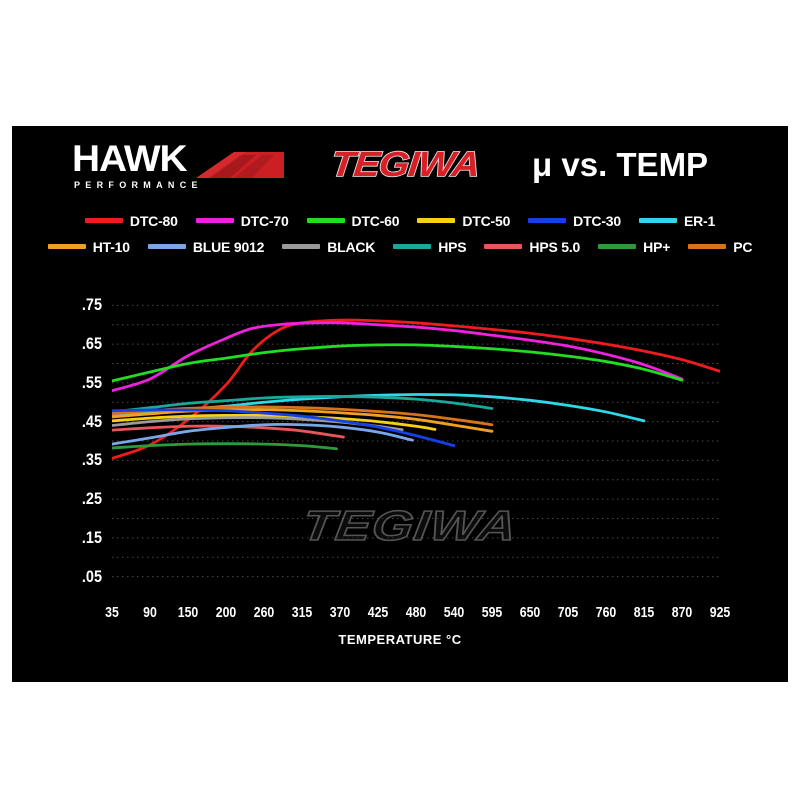 This screenshot has width=800, height=800. Describe the element at coordinates (240, 165) in the screenshot. I see `hawk-swoosh-icon` at that location.